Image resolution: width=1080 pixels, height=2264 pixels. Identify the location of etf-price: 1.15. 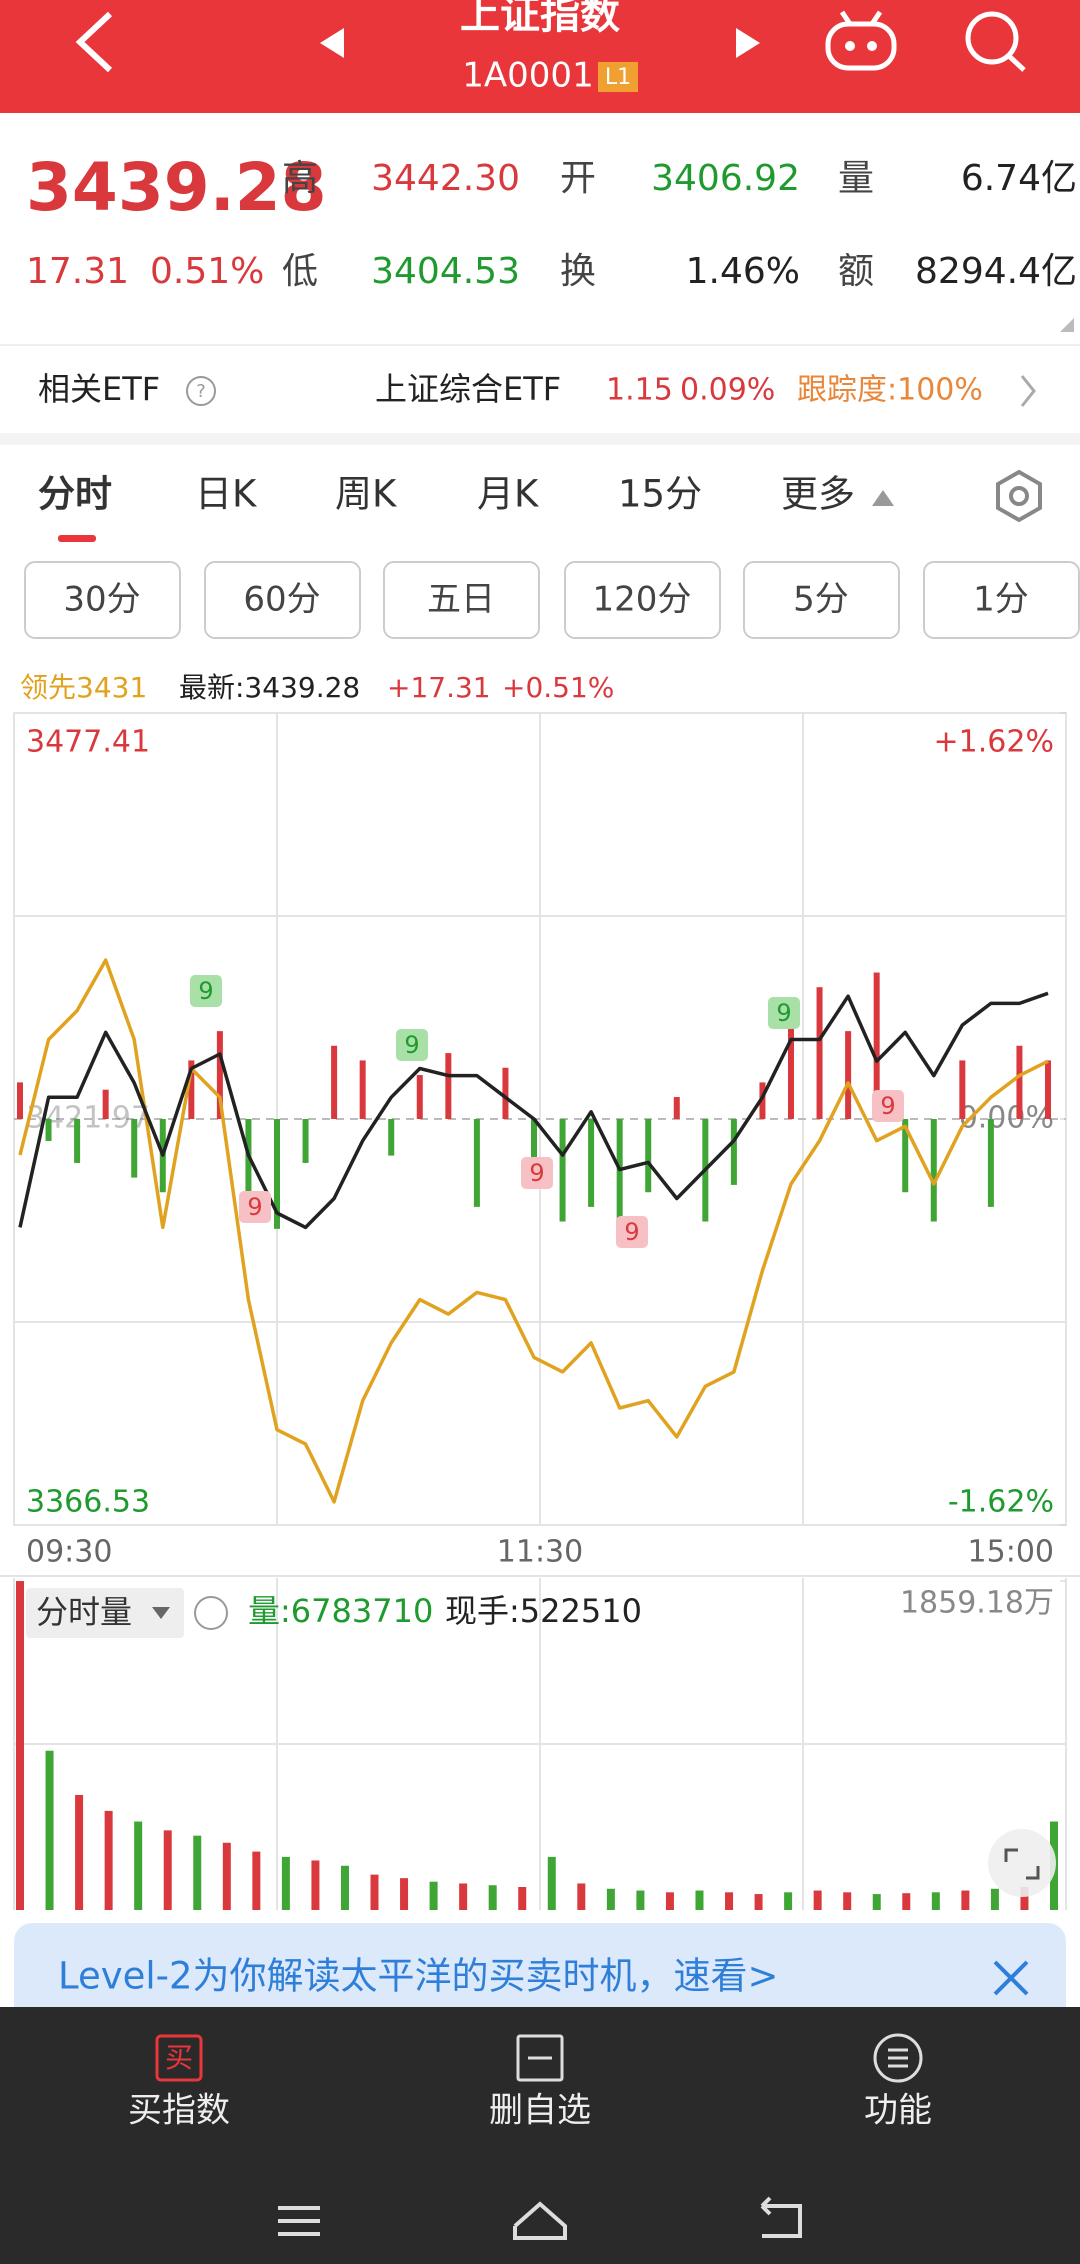
(639, 390).